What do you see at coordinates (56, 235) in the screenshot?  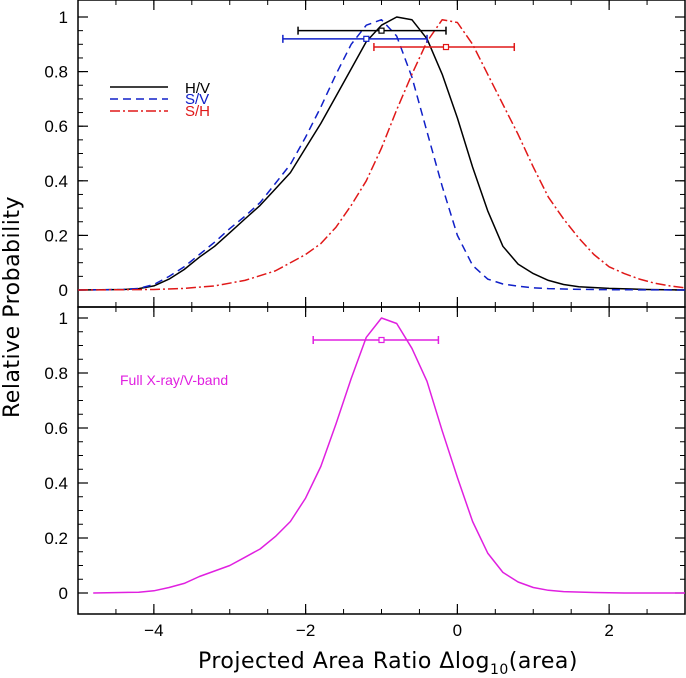 I see `top-ytick-label: 0.2` at bounding box center [56, 235].